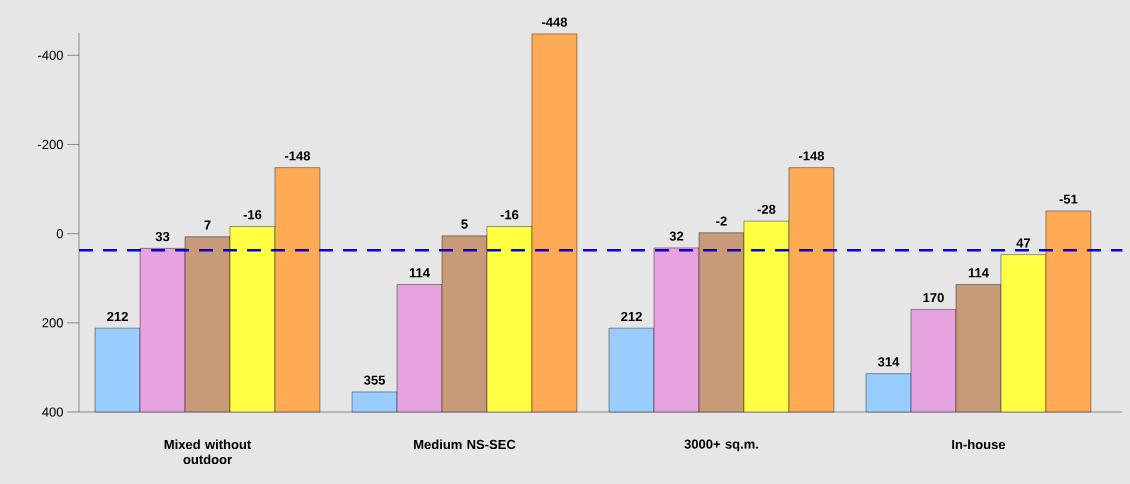 Image resolution: width=1130 pixels, height=484 pixels. Describe the element at coordinates (207, 225) in the screenshot. I see `data-label: 7` at that location.